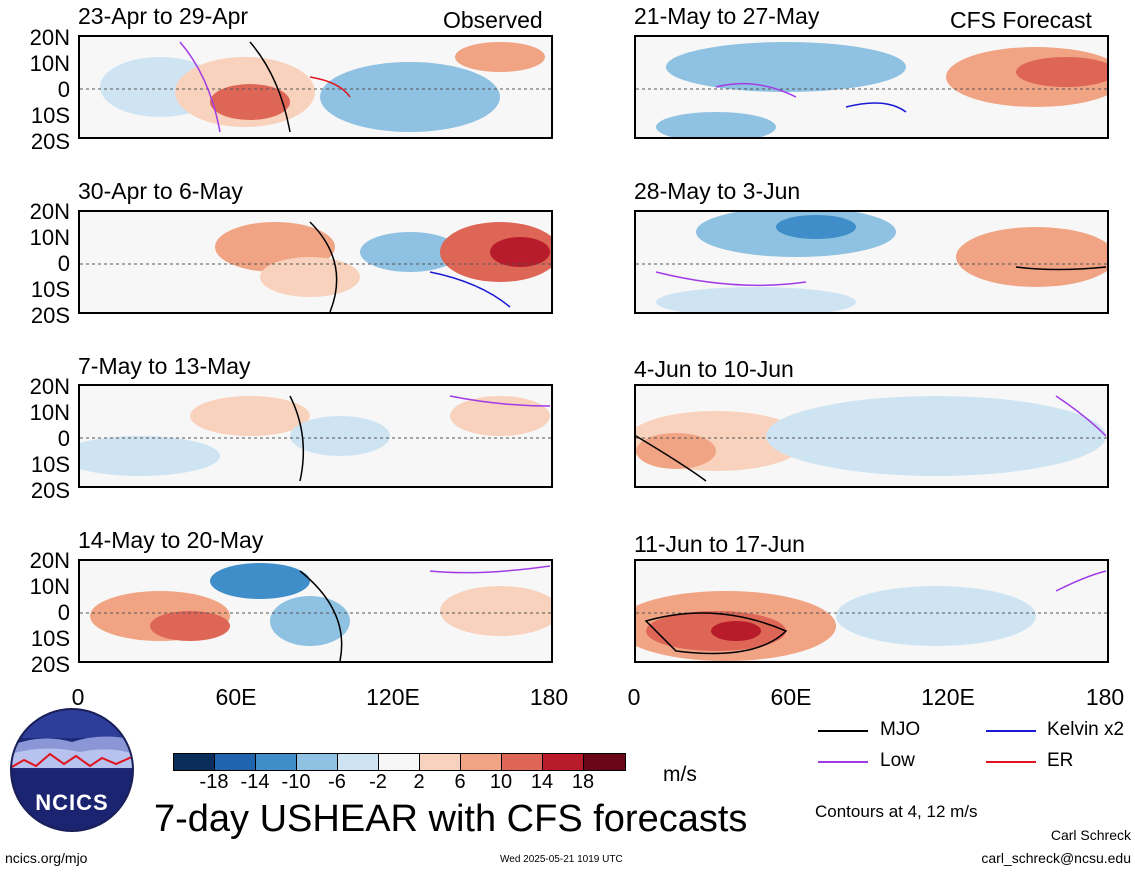 This screenshot has width=1135, height=872. What do you see at coordinates (583, 782) in the screenshot?
I see `colorbar-label: 18` at bounding box center [583, 782].